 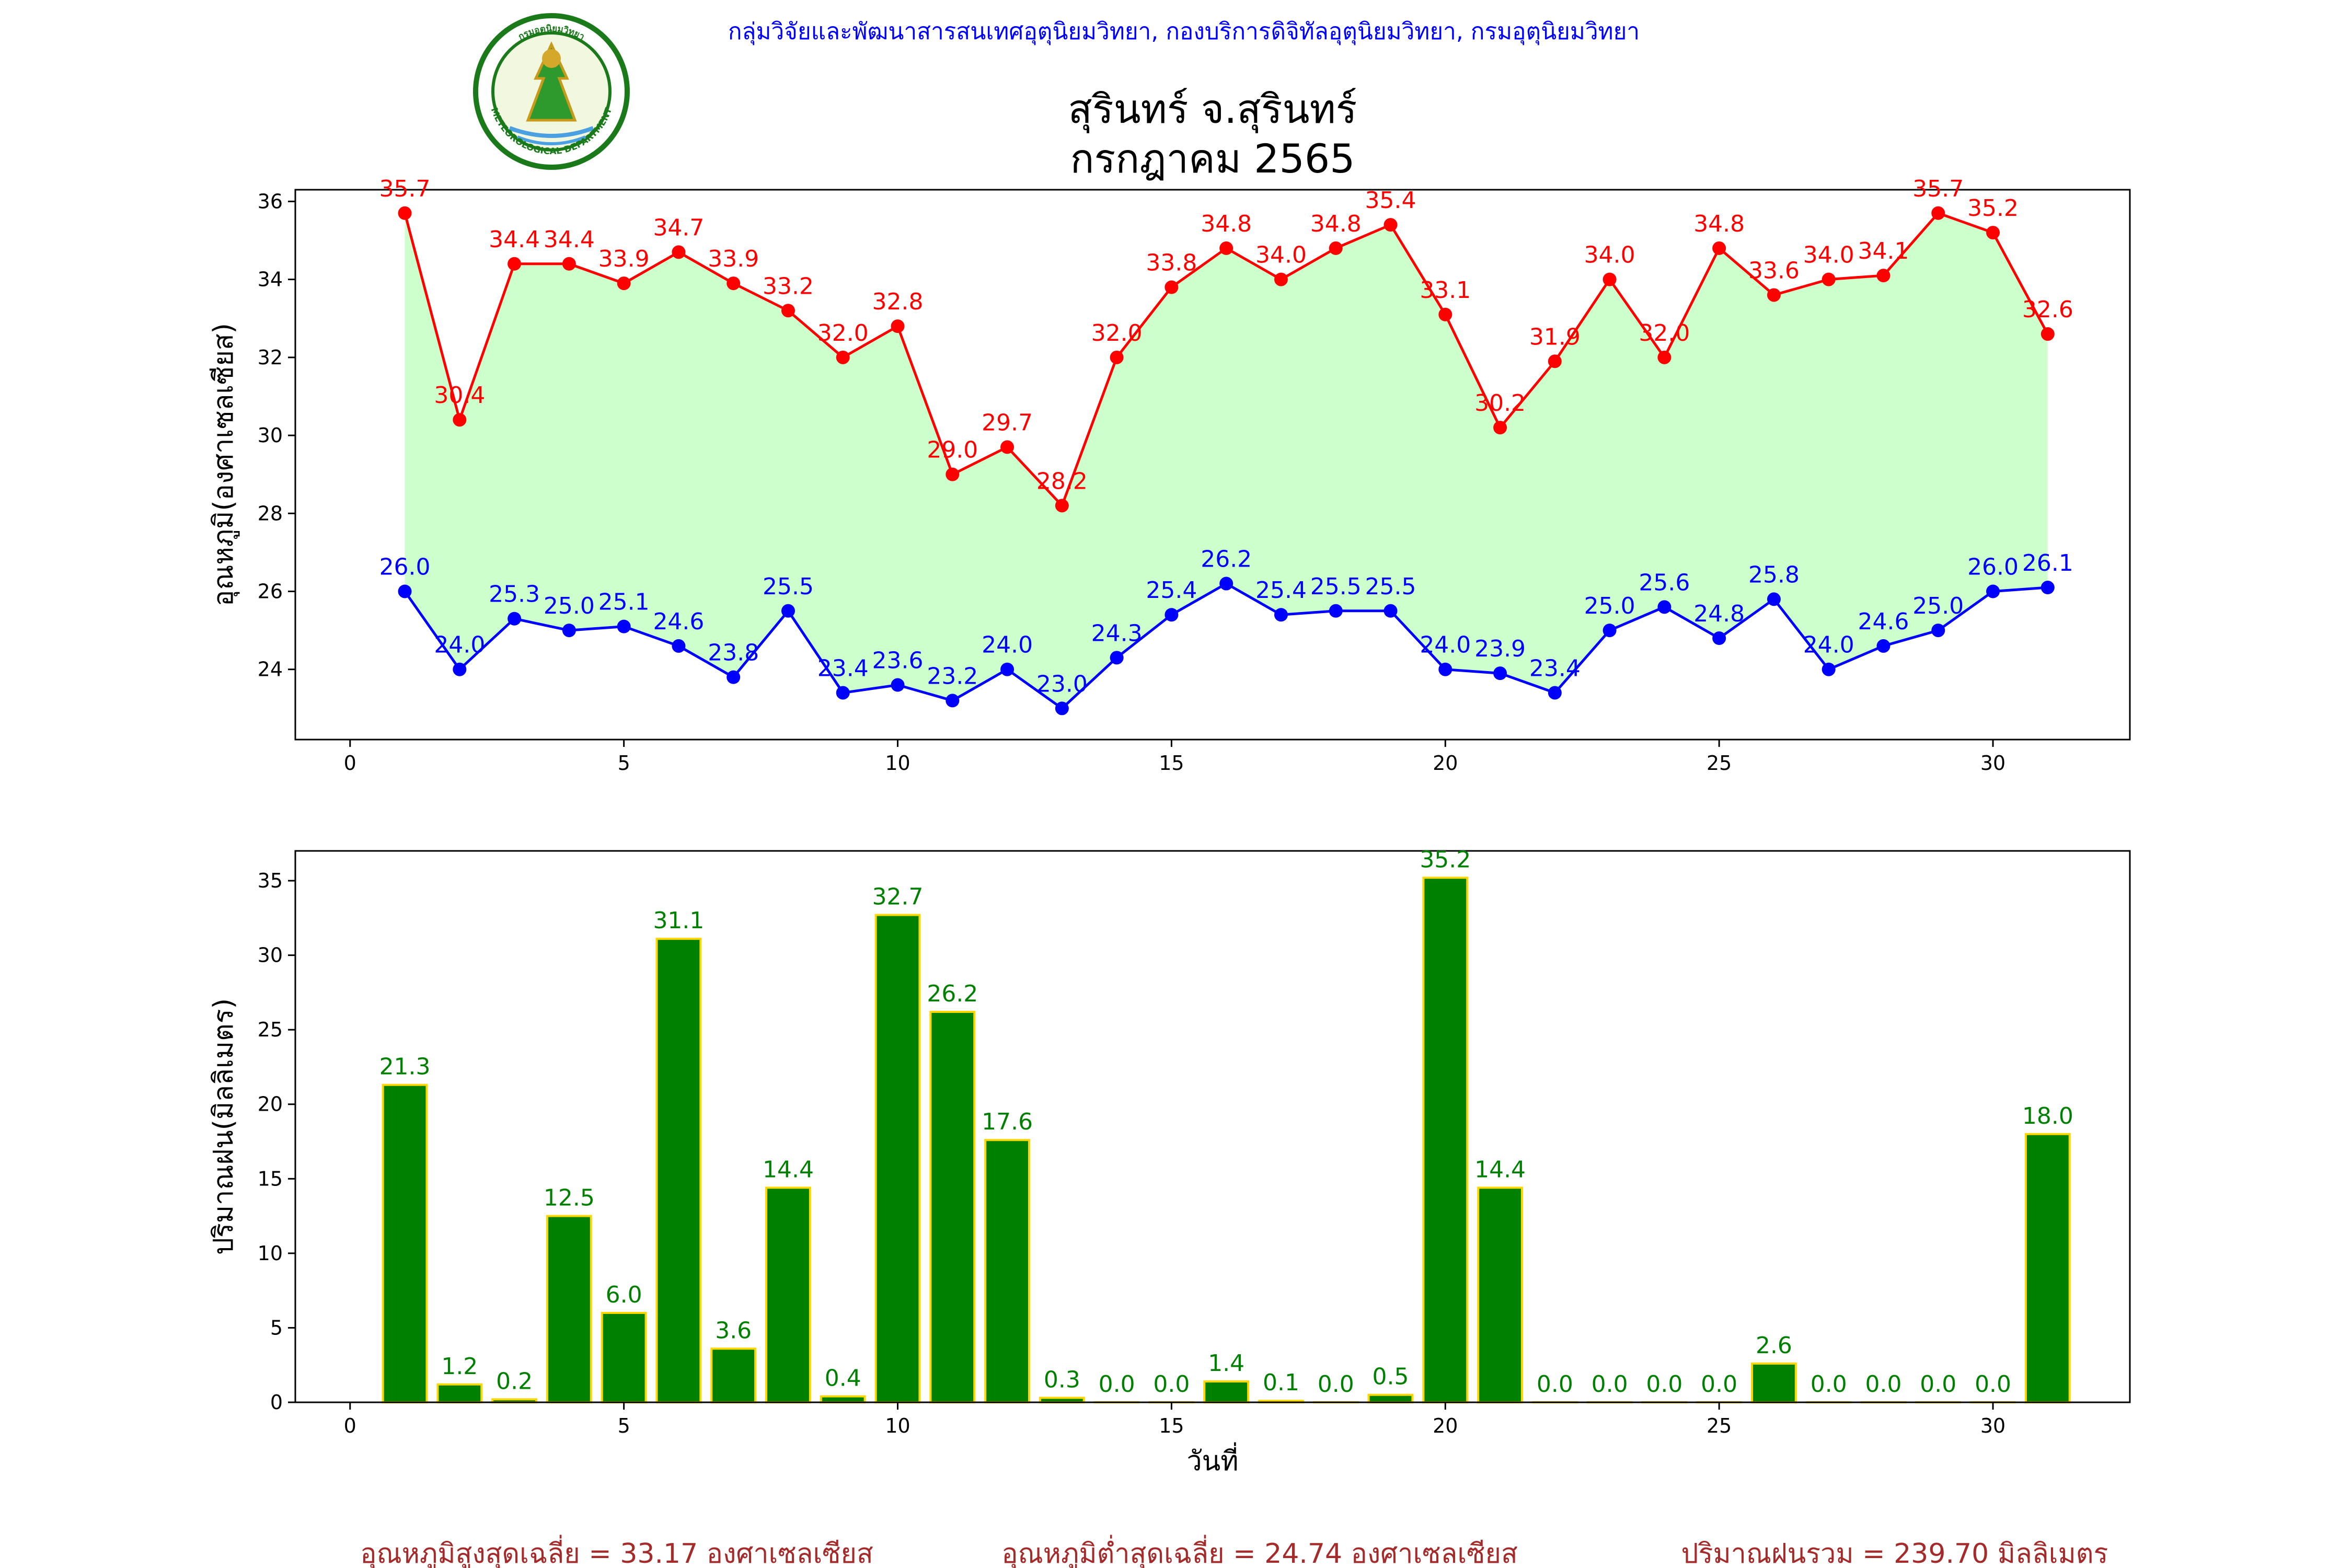 I want to click on max-temperature-data-label: 35.2, so click(x=1993, y=208).